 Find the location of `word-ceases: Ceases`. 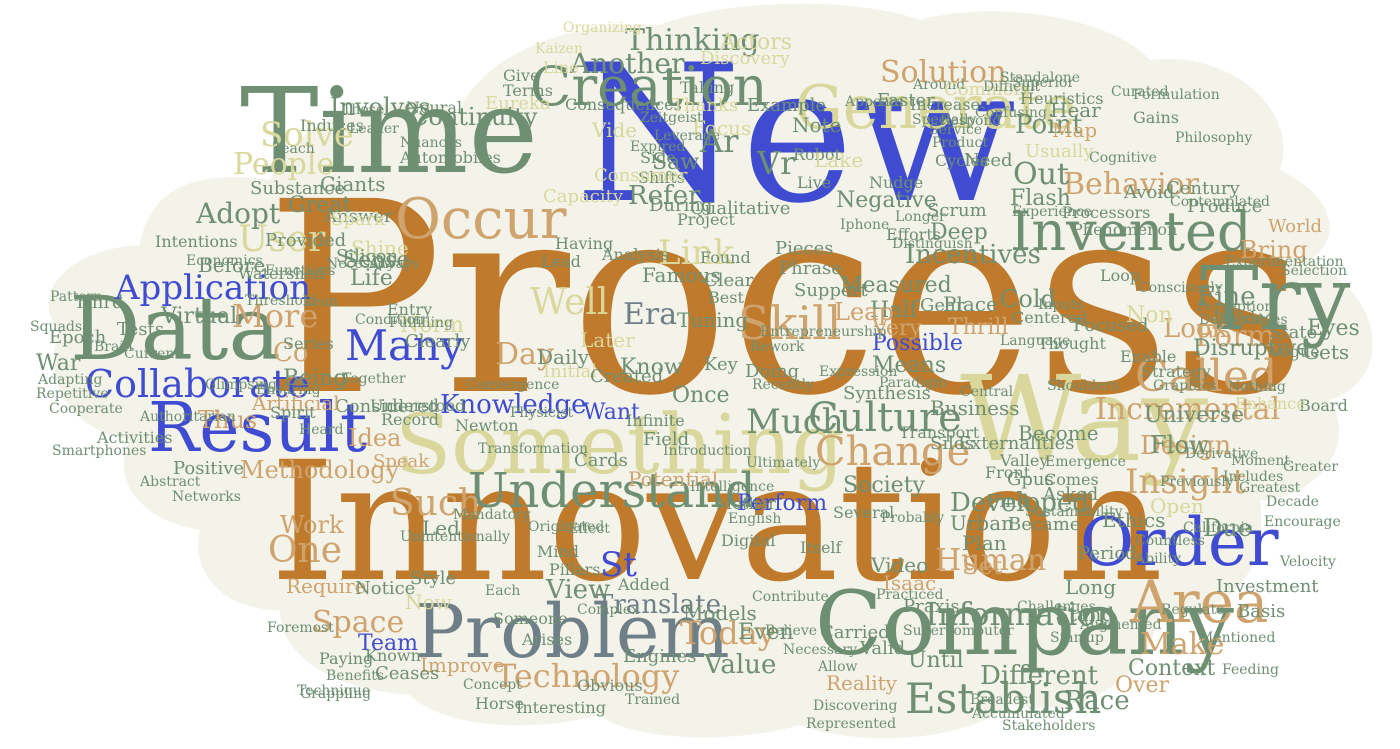

word-ceases: Ceases is located at coordinates (407, 673).